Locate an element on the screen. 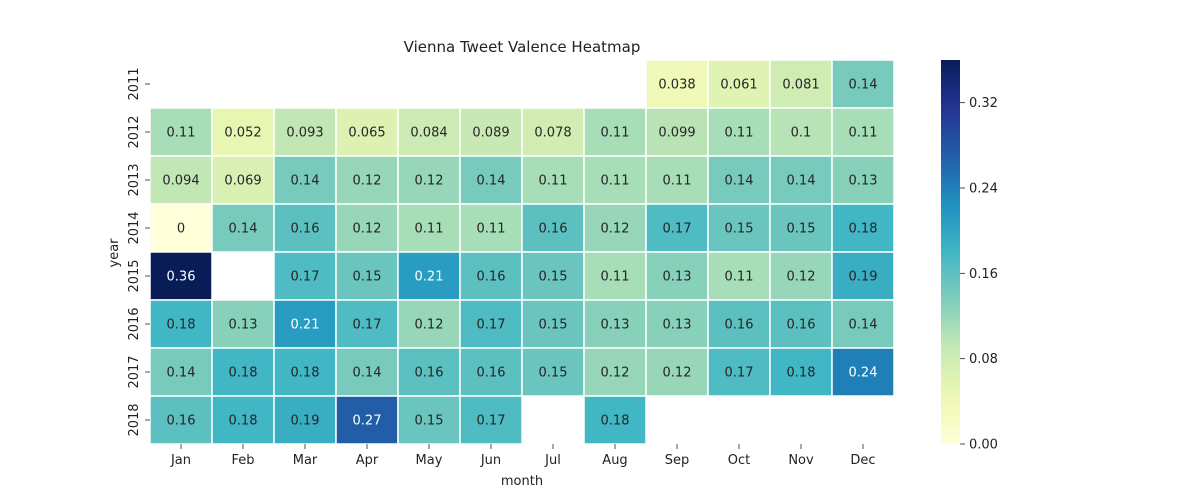 The width and height of the screenshot is (1200, 504). y-tick-label: 2015 is located at coordinates (134, 275).